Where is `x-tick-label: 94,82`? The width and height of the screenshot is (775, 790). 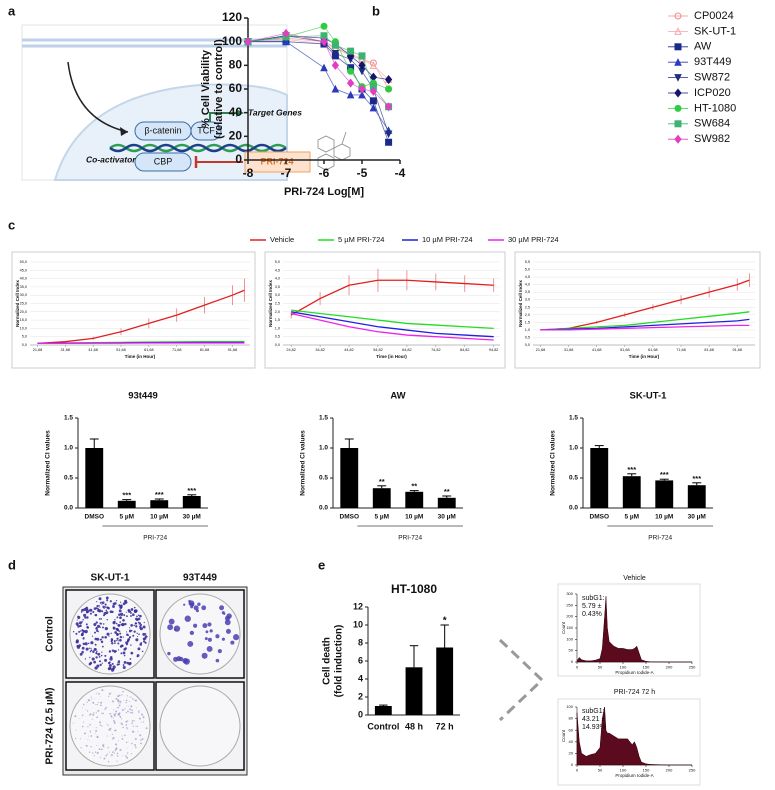 x-tick-label: 94,82 is located at coordinates (494, 350).